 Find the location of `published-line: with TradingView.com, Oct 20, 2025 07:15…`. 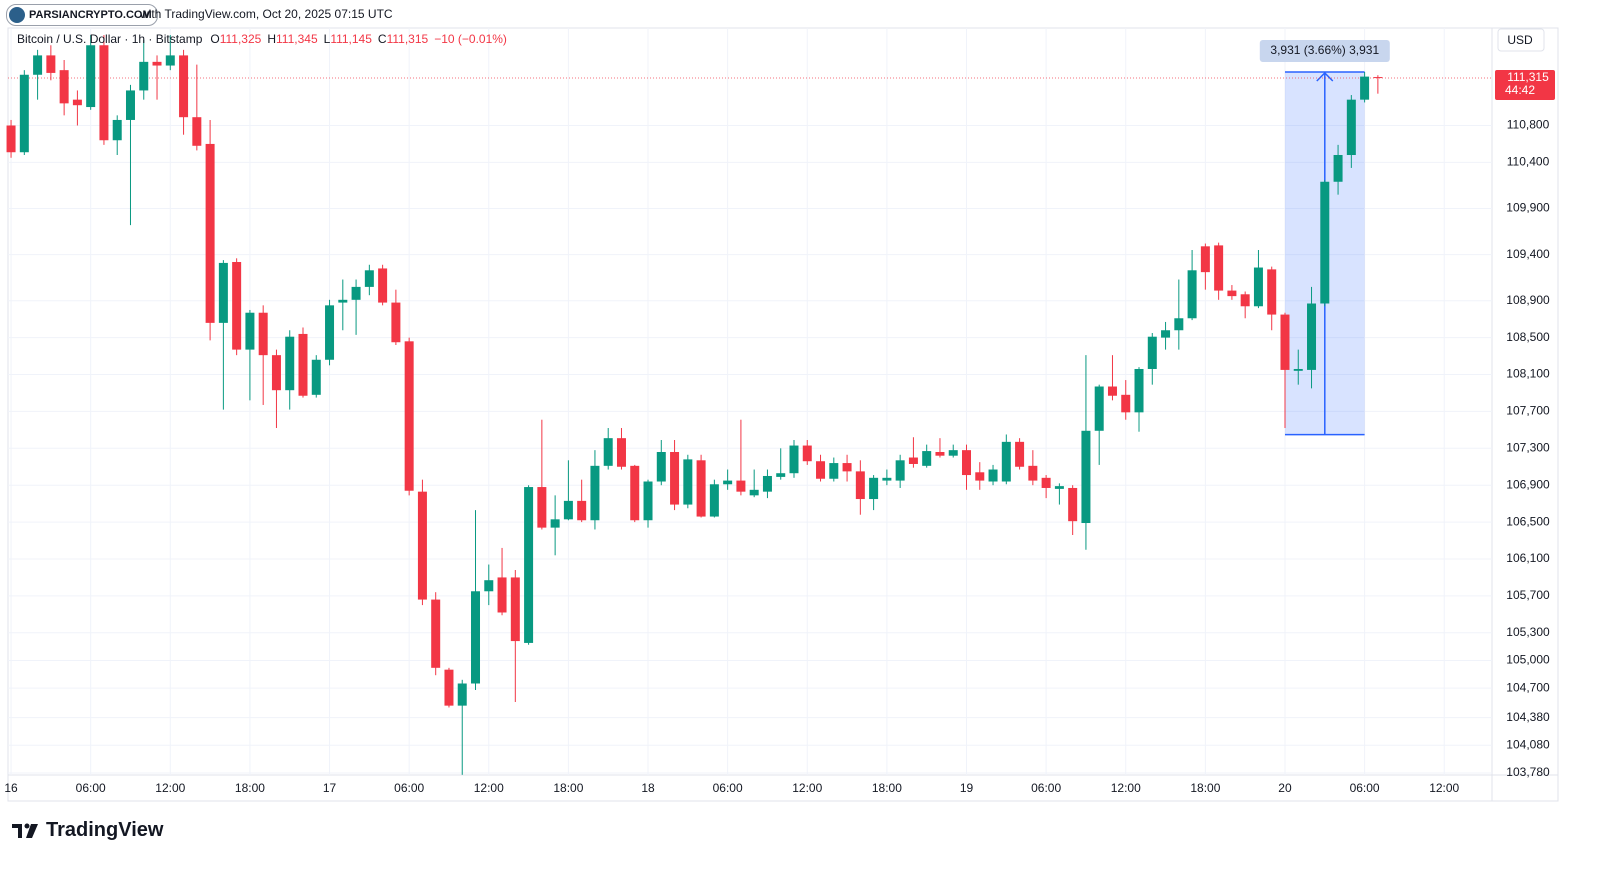

published-line: with TradingView.com, Oct 20, 2025 07:15… is located at coordinates (266, 14).